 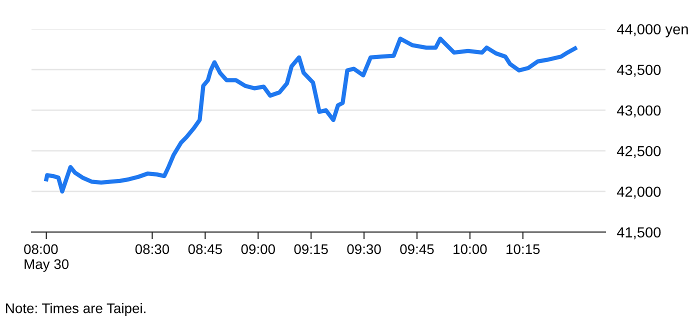 What do you see at coordinates (46, 258) in the screenshot?
I see `x-tick-label: 08:00 May 30` at bounding box center [46, 258].